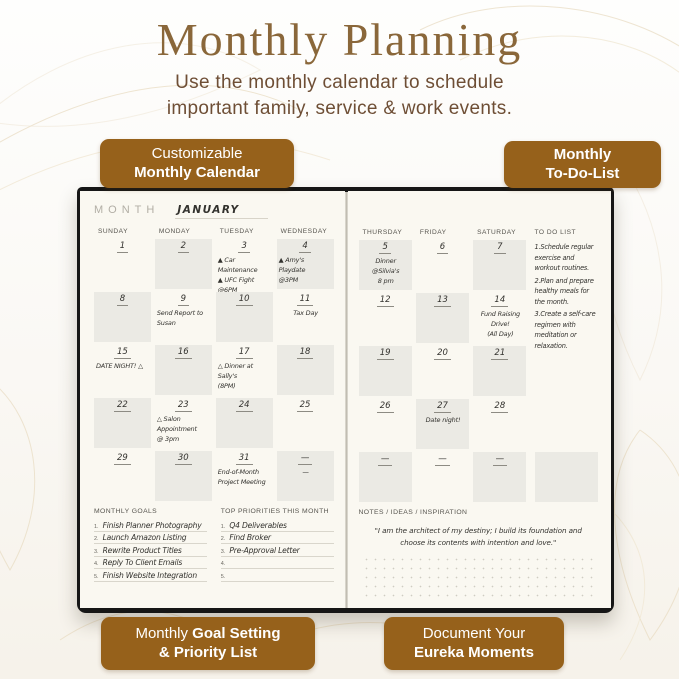  I want to click on priority-list-item: 2. Find Broker, so click(277, 538).